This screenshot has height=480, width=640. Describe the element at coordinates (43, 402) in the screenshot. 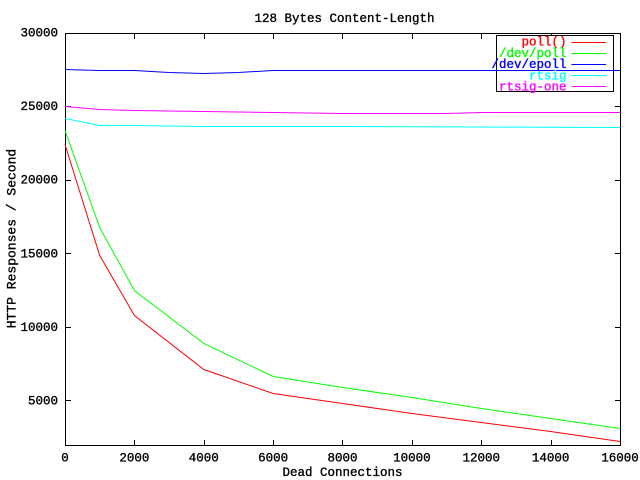

I see `svg-text: 5000` at that location.